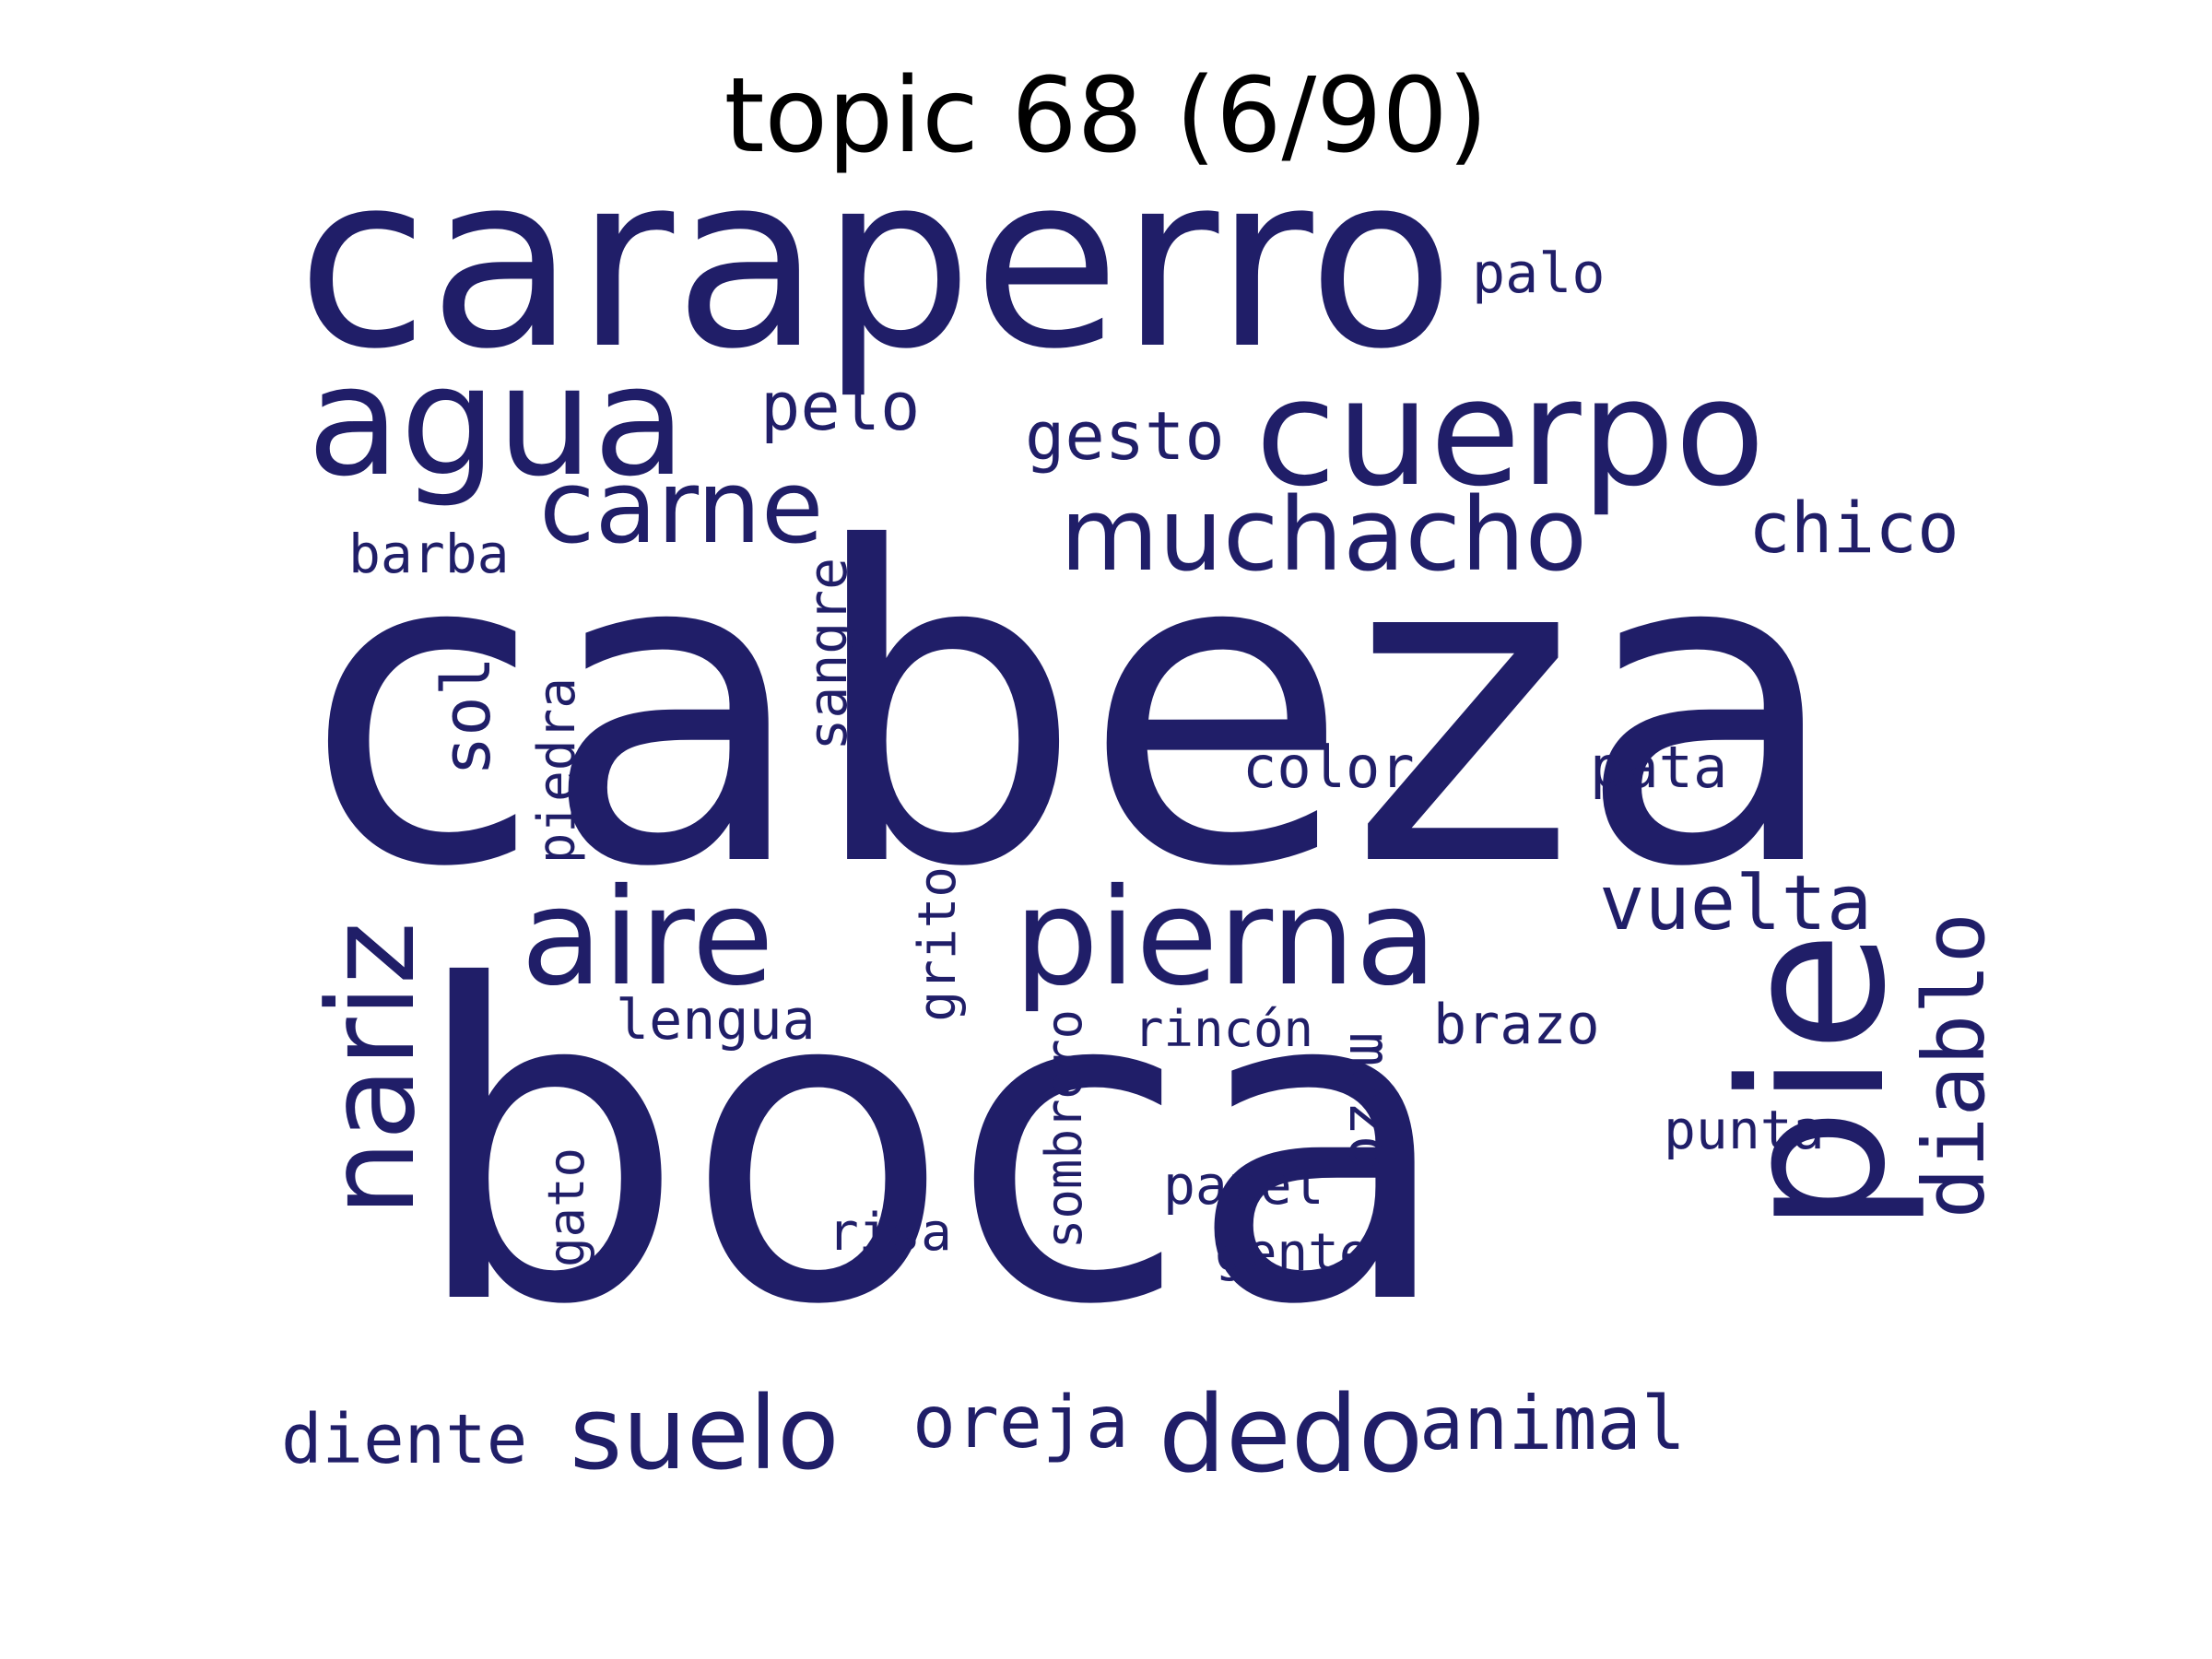 The width and height of the screenshot is (2212, 1659). I want to click on word-gesto: gesto, so click(1125, 436).